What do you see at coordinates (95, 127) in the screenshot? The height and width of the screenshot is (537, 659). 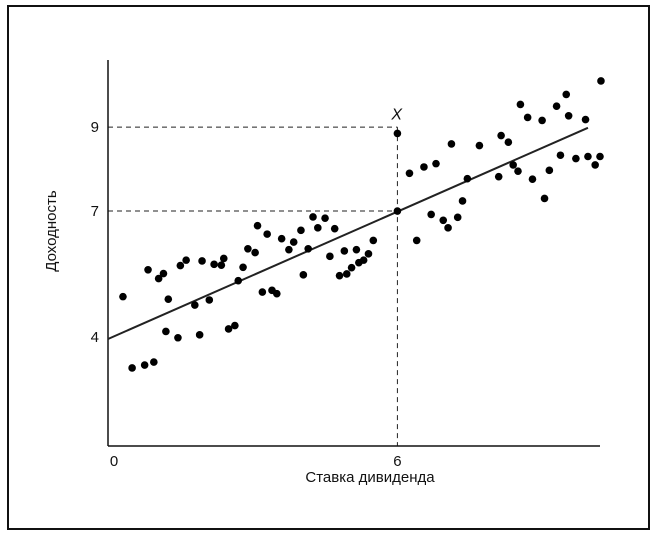 I see `y-tick-label: 9` at bounding box center [95, 127].